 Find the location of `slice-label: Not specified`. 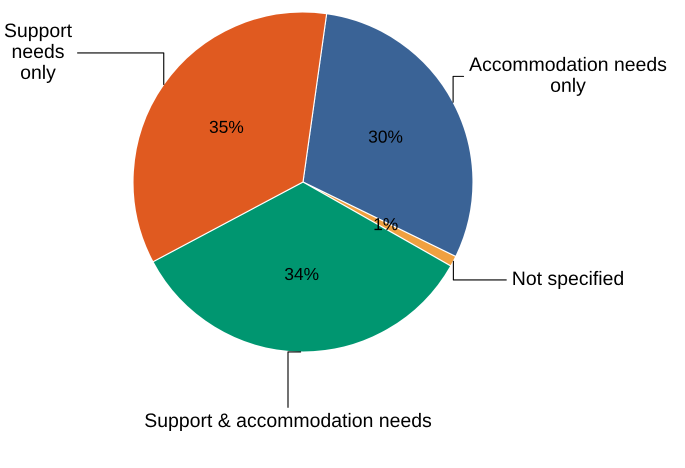

slice-label: Not specified is located at coordinates (568, 280).